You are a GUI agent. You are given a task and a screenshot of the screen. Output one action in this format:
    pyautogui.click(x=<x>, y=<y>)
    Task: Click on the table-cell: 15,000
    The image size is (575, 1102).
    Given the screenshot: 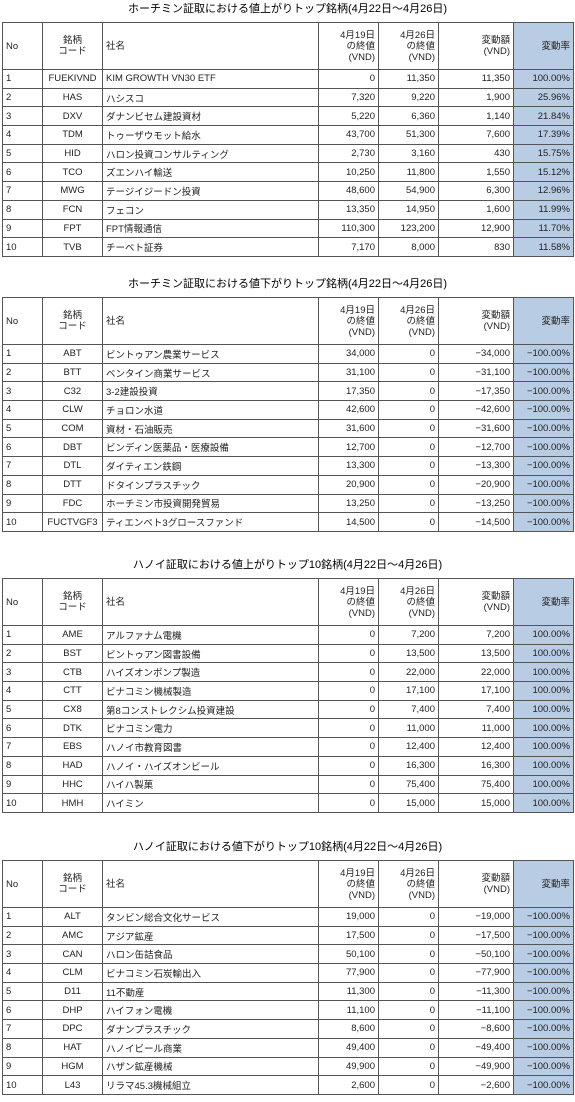 What is the action you would take?
    pyautogui.click(x=476, y=803)
    